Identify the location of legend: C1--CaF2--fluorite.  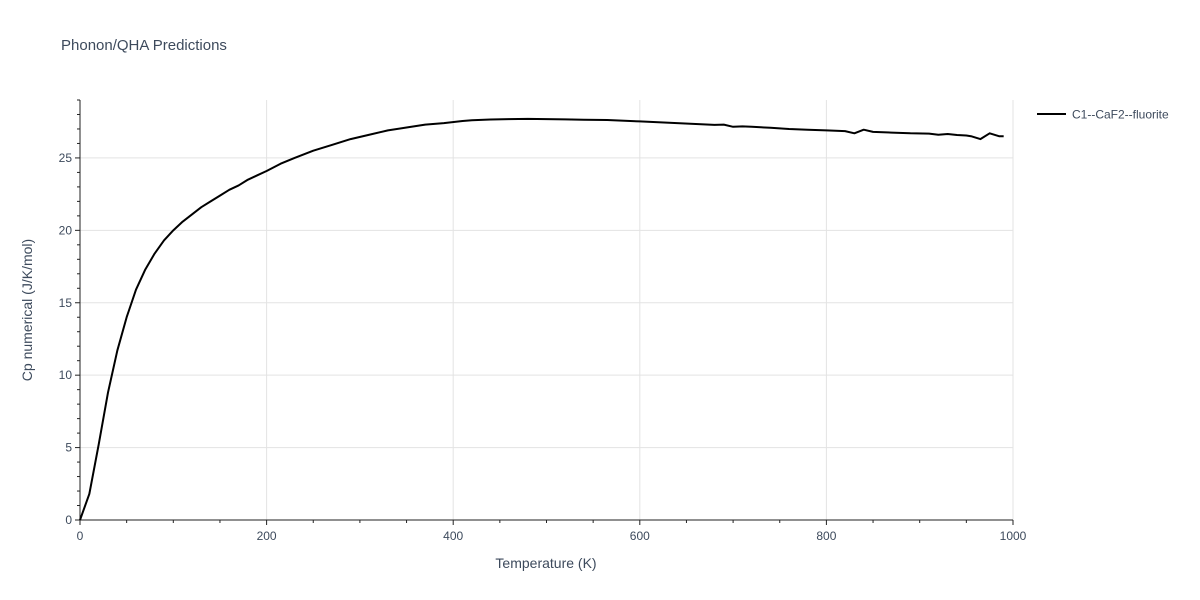
(1103, 115).